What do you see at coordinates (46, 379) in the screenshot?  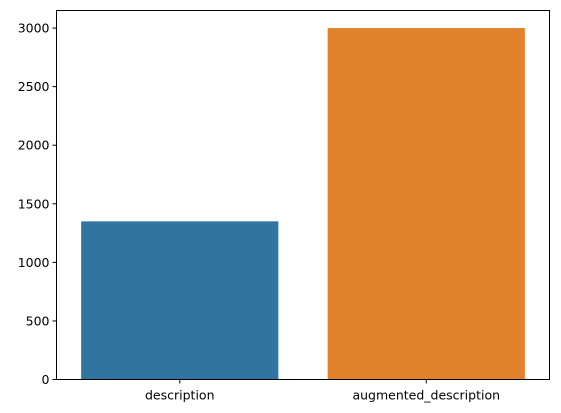 I see `y-tick-label: 0` at bounding box center [46, 379].